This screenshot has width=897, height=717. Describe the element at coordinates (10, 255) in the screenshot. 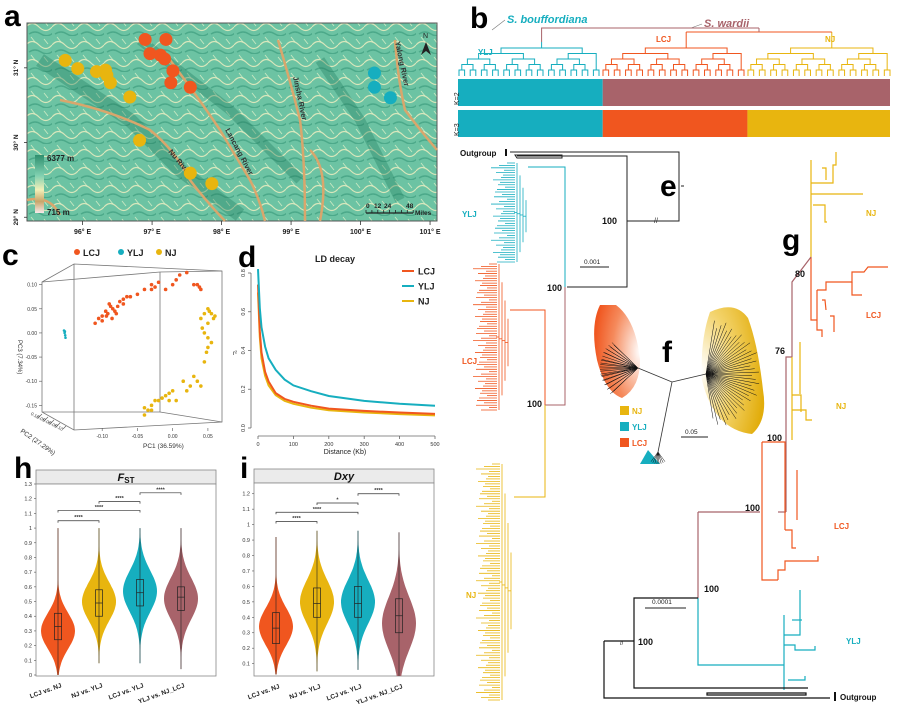

I see `panel-letter-c: c` at that location.